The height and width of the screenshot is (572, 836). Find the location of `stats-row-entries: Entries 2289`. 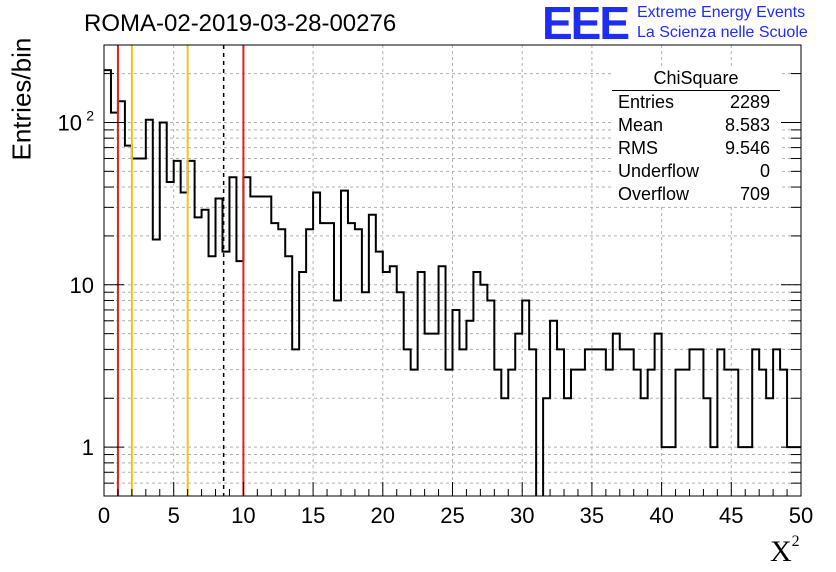

stats-row-entries: Entries 2289 is located at coordinates (696, 102).